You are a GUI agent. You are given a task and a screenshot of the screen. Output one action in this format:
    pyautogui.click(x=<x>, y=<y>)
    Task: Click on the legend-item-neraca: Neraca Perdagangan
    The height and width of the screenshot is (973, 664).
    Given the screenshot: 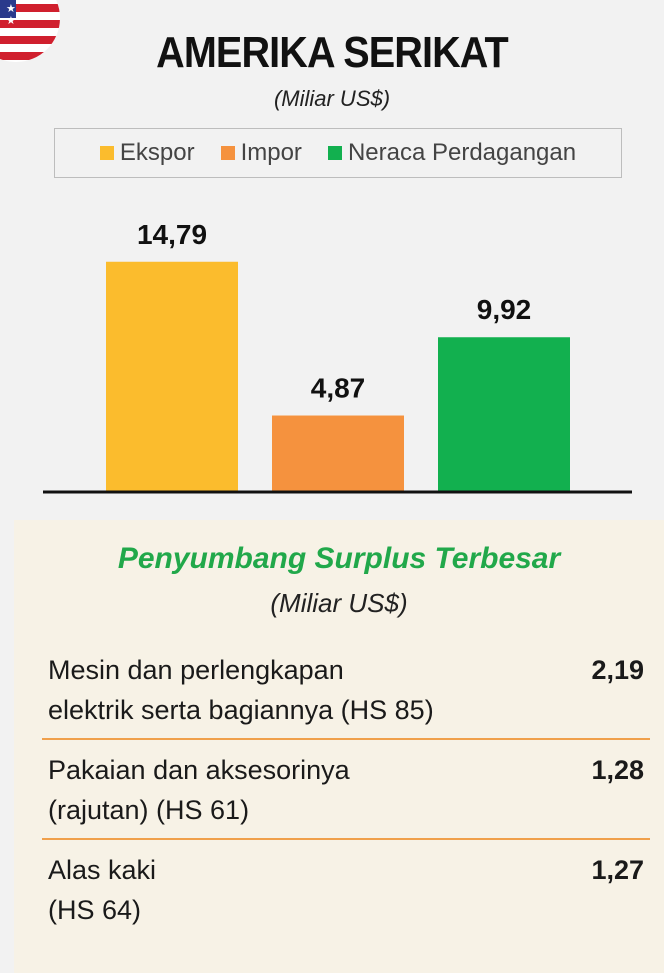 What is the action you would take?
    pyautogui.click(x=452, y=153)
    